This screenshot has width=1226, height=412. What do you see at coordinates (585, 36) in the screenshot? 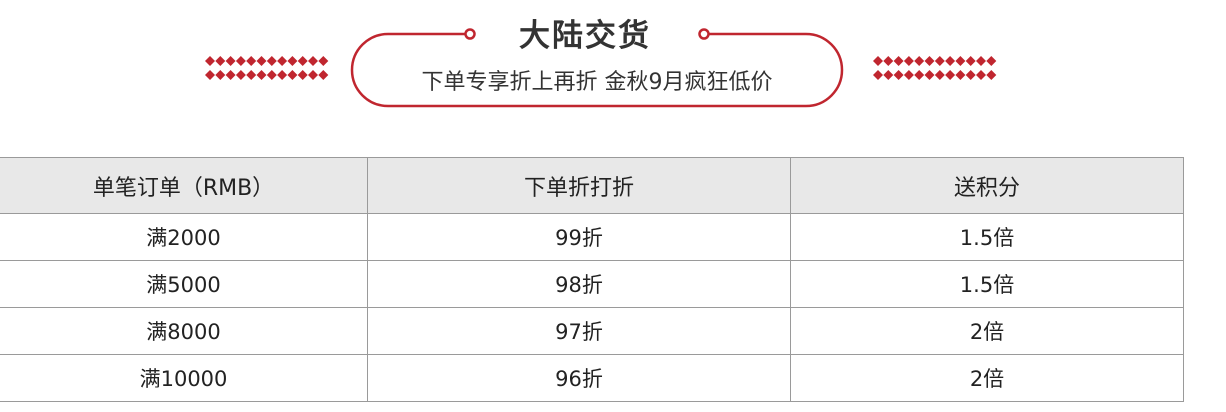
I see `banner-title: 大陆交货` at bounding box center [585, 36].